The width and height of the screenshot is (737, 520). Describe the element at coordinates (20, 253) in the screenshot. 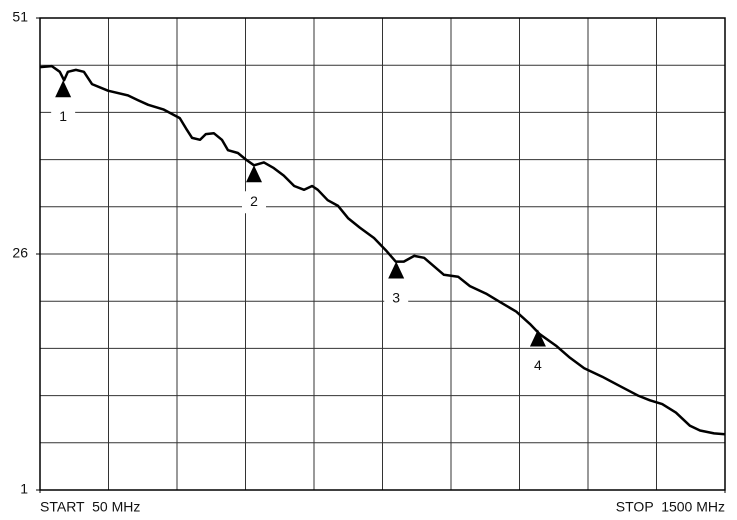

I see `y-tick-label: 26` at that location.